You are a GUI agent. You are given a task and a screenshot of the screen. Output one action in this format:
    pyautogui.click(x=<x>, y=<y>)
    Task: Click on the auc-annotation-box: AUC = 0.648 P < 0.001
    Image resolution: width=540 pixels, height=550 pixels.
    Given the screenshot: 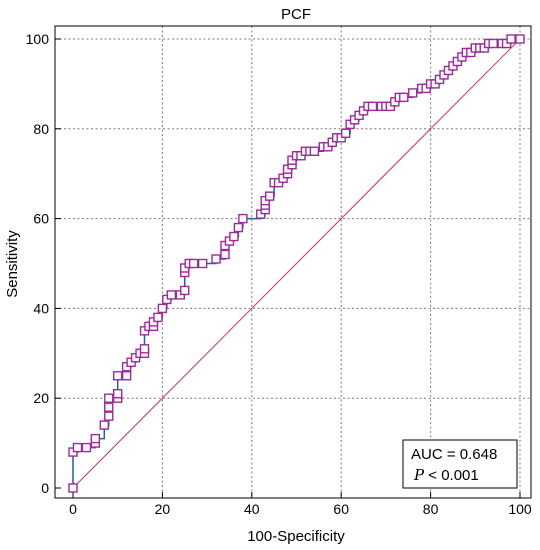 What is the action you would take?
    pyautogui.click(x=460, y=464)
    